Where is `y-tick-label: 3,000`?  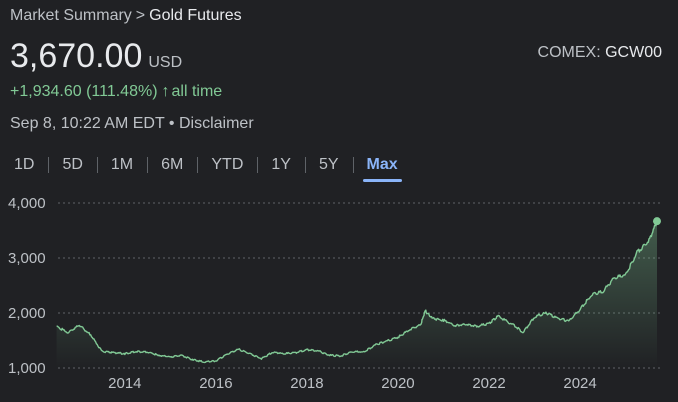 y-tick-label: 3,000 is located at coordinates (27, 258).